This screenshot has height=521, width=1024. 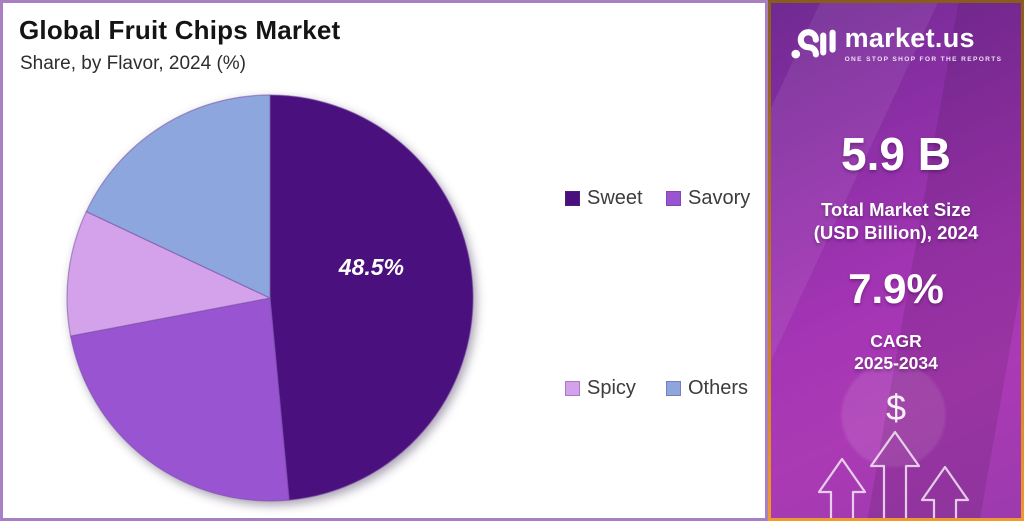 I want to click on legend-item-savory: Savory, so click(x=716, y=198).